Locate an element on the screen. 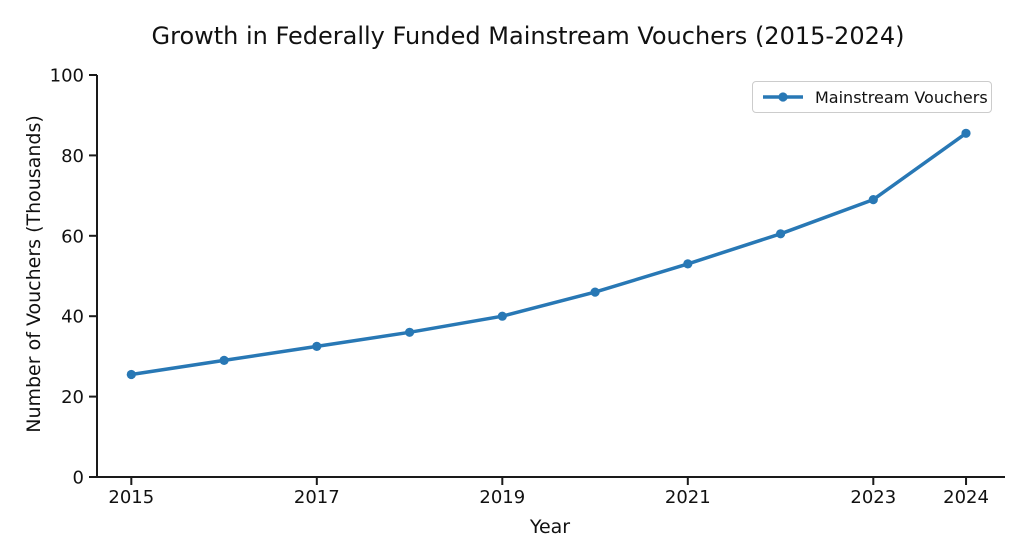 This screenshot has width=1024, height=559. x-tick-label: 2019 is located at coordinates (502, 497).